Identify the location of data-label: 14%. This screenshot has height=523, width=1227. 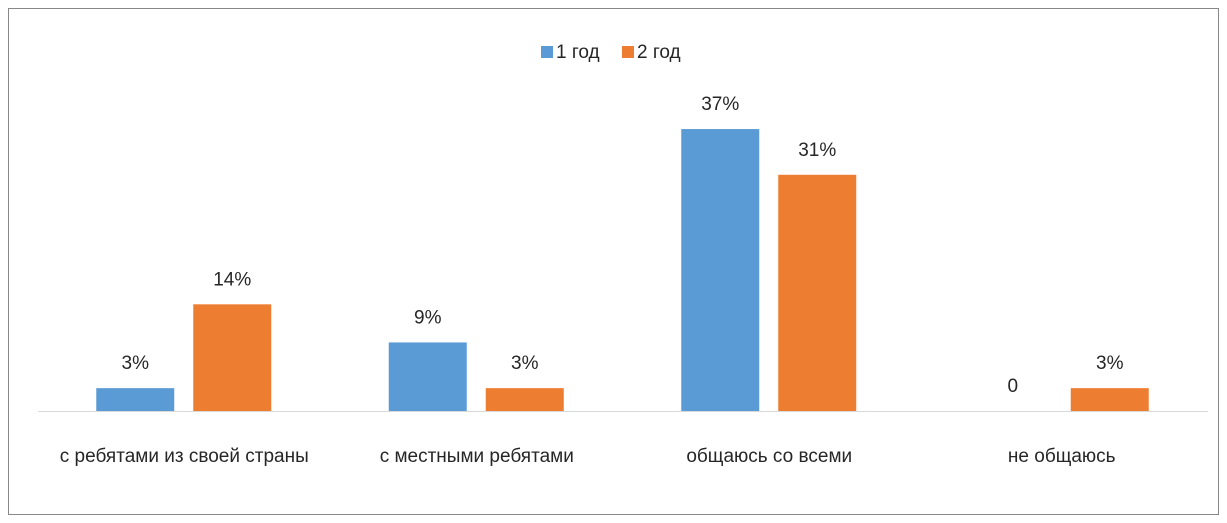
(232, 279).